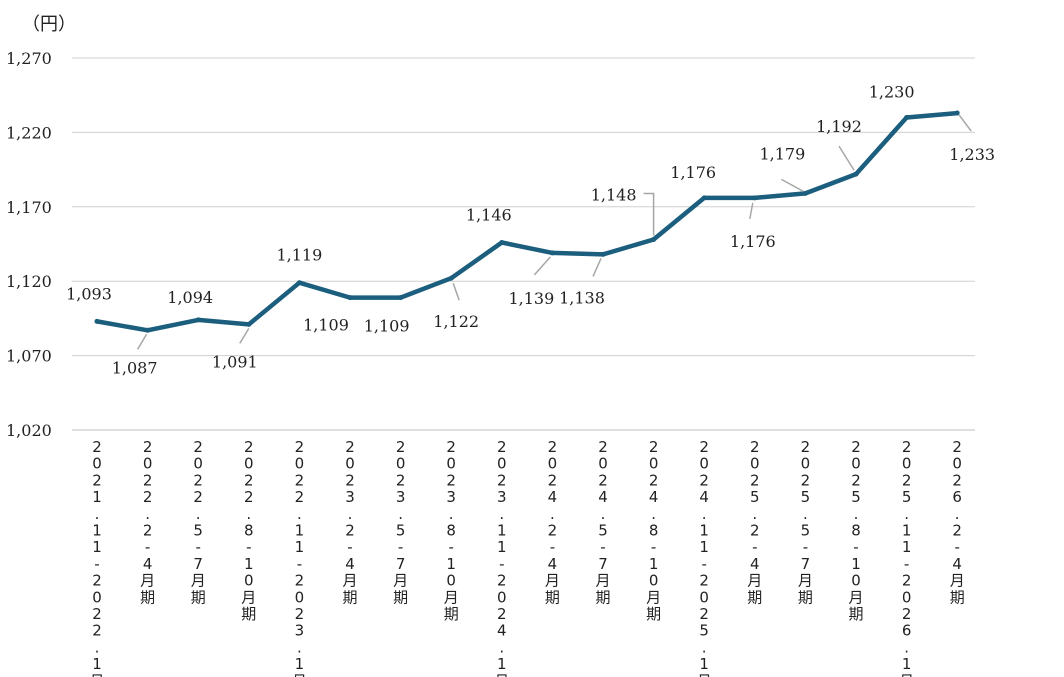  I want to click on x-tick-label: 2 0 2 5. 2 -4 月期, so click(754, 522).